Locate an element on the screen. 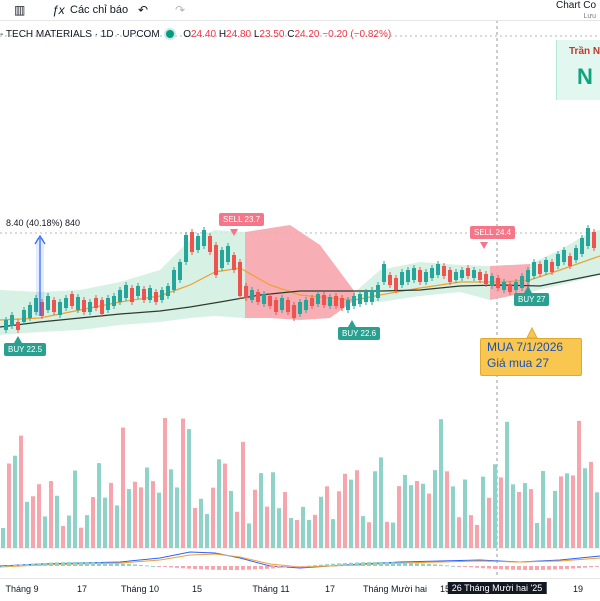 This screenshot has width=600, height=601. chart-layout-button: Chart Co Lưu is located at coordinates (575, 10).